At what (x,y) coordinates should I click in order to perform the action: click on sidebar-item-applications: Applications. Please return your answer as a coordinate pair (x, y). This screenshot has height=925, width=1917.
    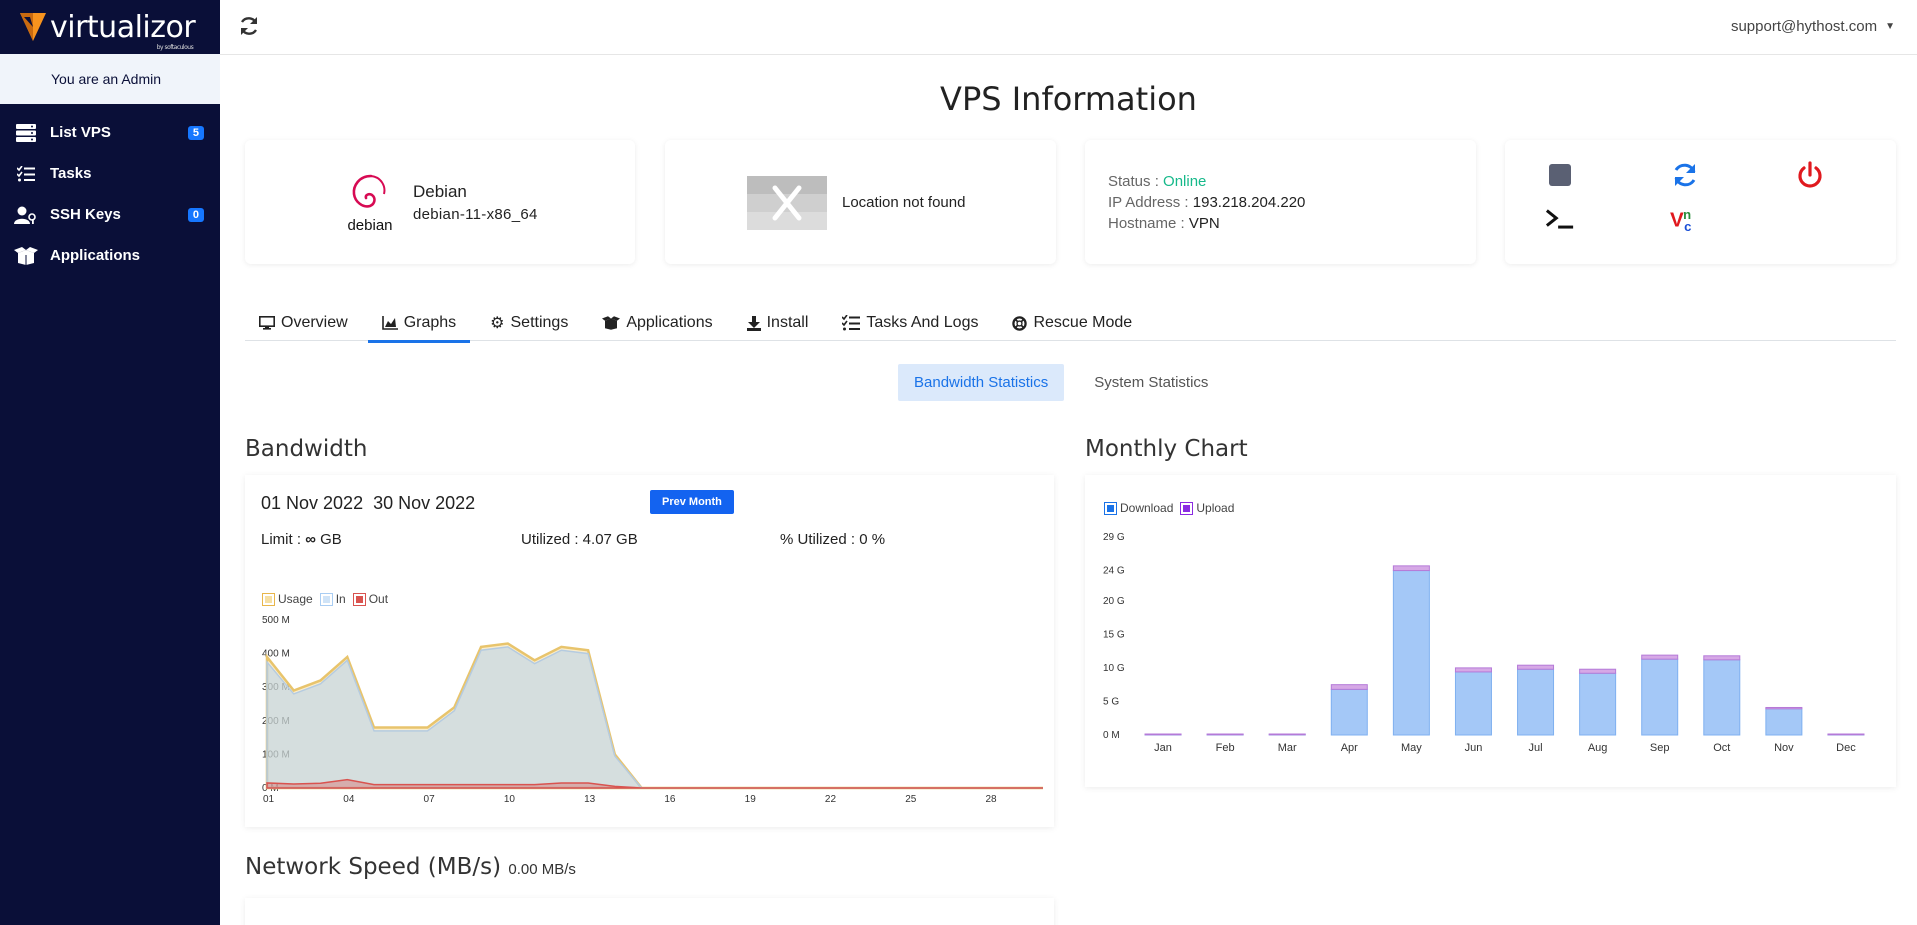
    Looking at the image, I should click on (110, 255).